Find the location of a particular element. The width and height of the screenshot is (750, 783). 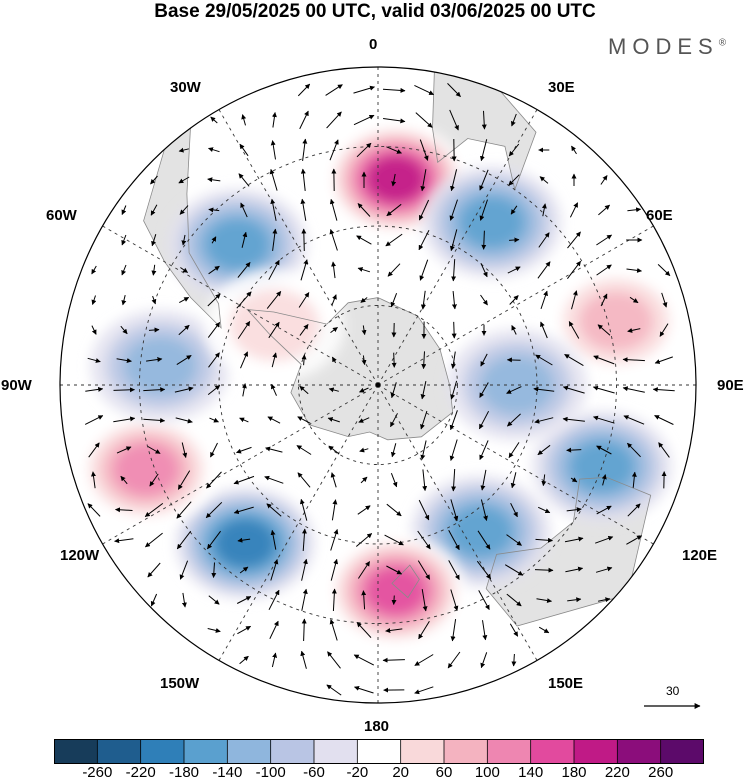

longitude-label-30w: 30W is located at coordinates (185, 87).